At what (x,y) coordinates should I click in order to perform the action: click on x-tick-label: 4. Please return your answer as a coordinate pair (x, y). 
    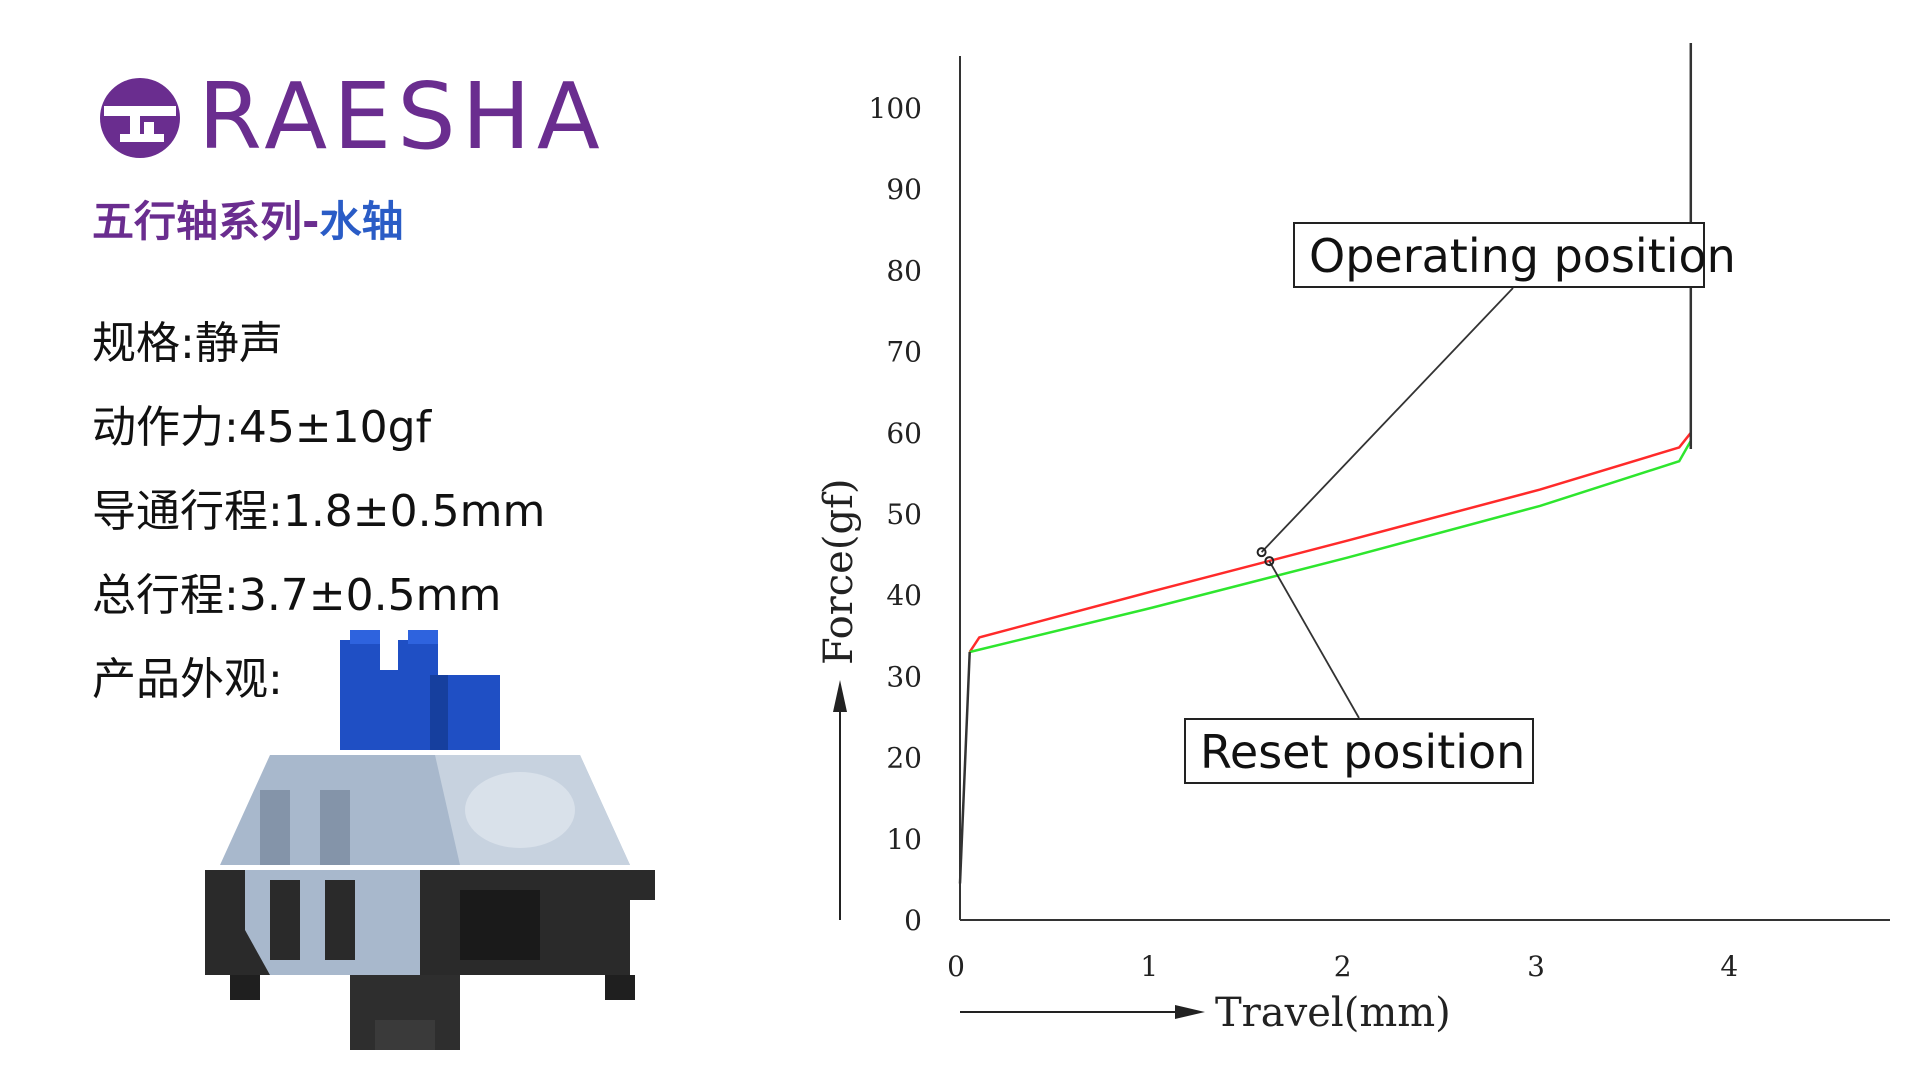
    Looking at the image, I should click on (1729, 966).